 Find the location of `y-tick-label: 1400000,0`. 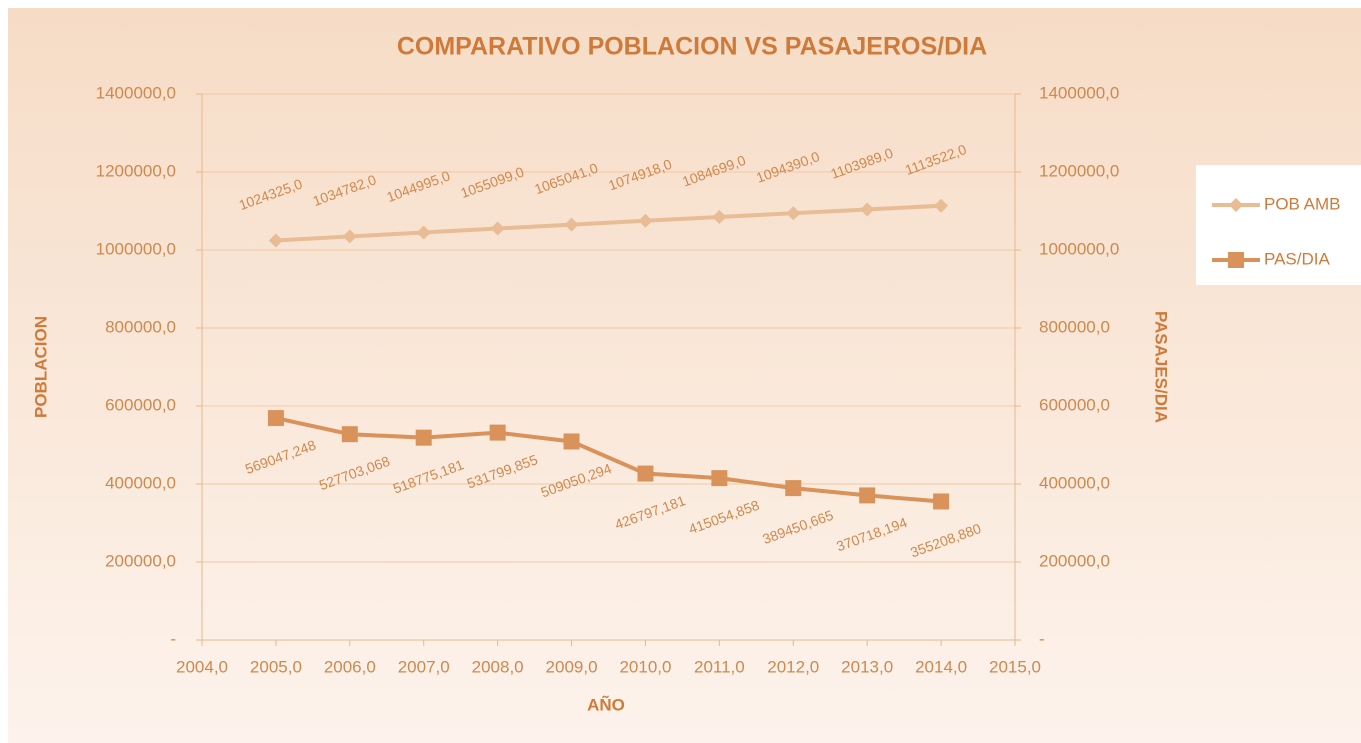

y-tick-label: 1400000,0 is located at coordinates (136, 92).